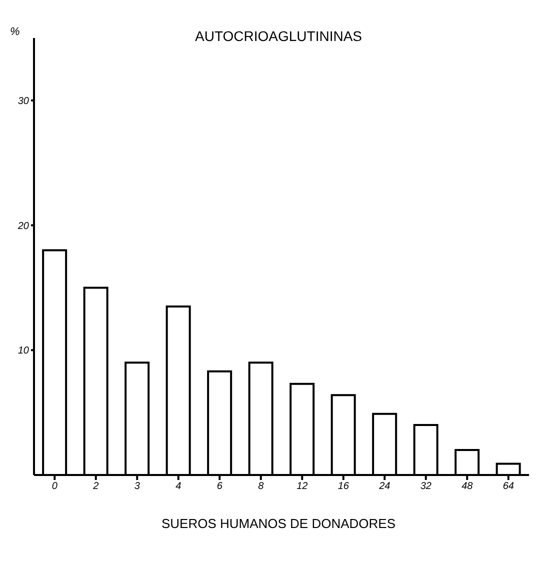  Describe the element at coordinates (508, 486) in the screenshot. I see `x-tick-label: 64` at that location.